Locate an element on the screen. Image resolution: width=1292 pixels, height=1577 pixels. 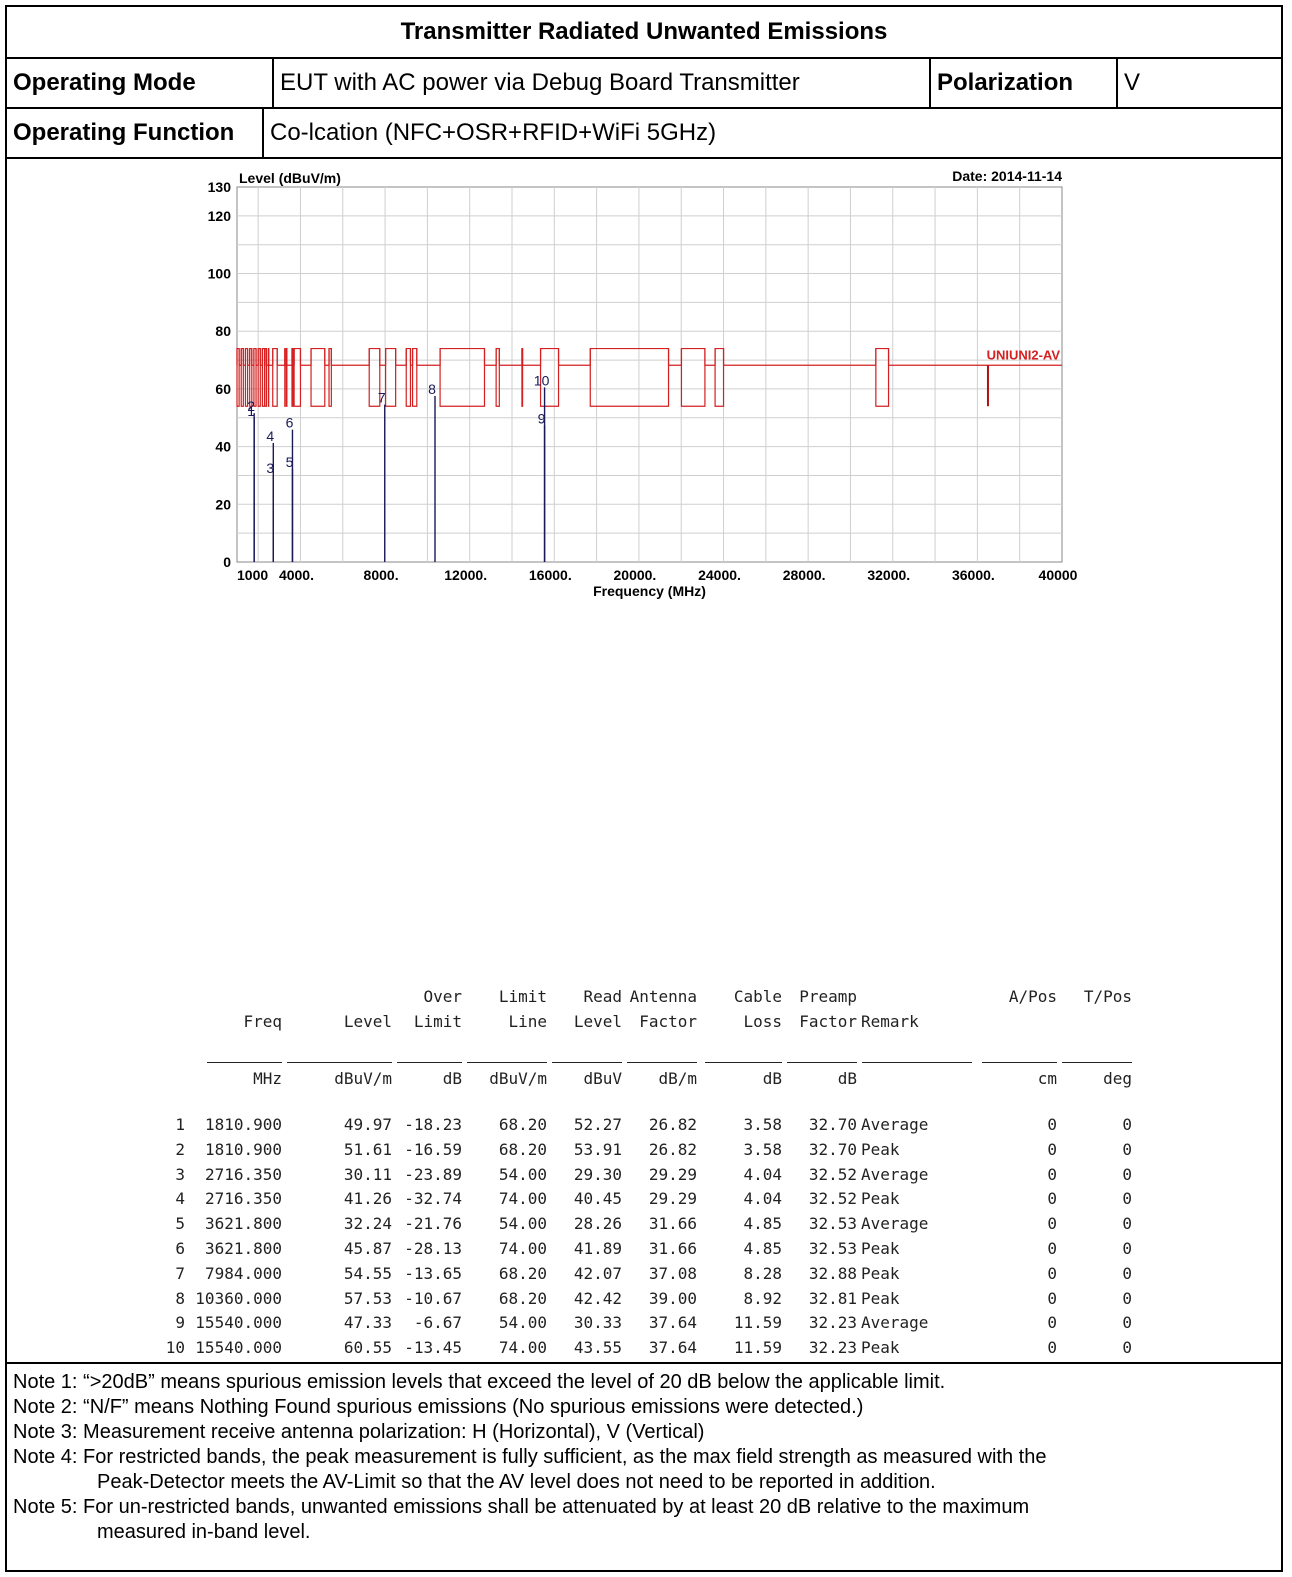
note-label: Note 4: is located at coordinates (48, 1457).